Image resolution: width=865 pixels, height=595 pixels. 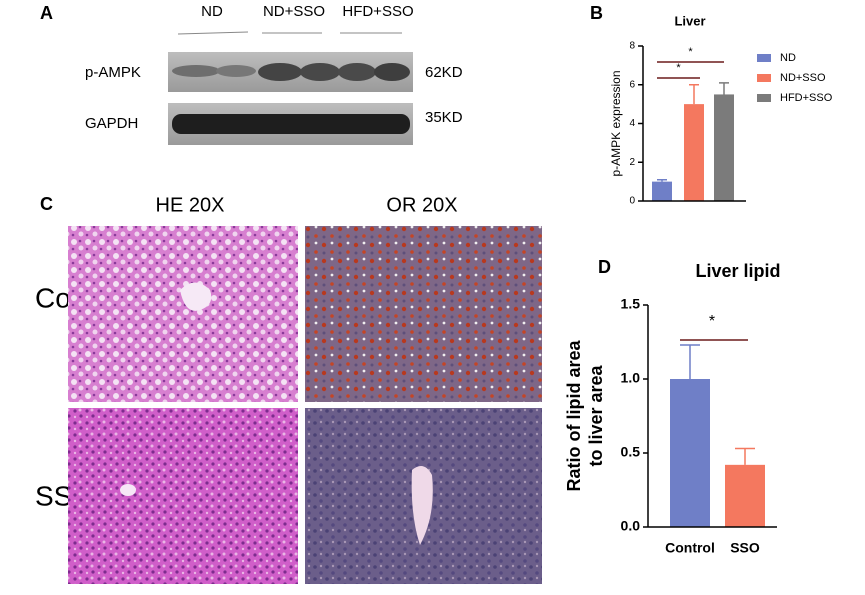 I want to click on y-tick-label: 1.0, so click(x=631, y=378).